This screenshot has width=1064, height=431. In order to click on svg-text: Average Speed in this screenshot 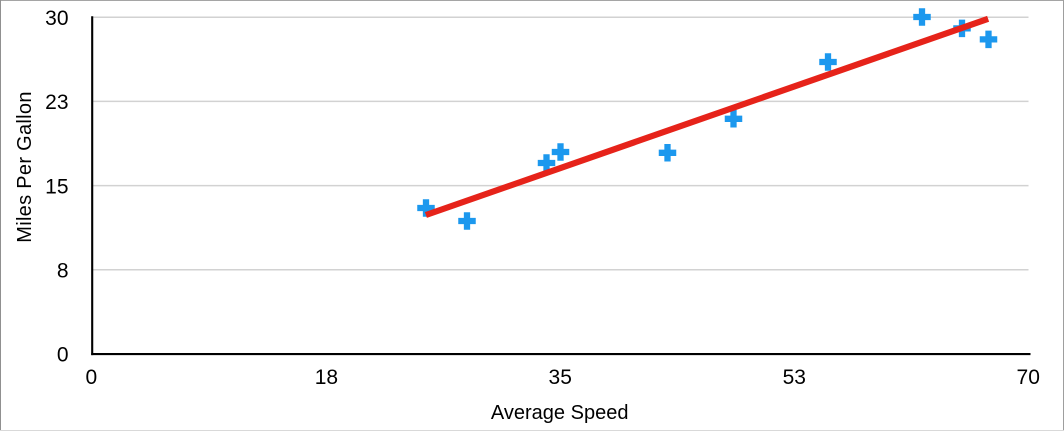, I will do `click(560, 413)`.